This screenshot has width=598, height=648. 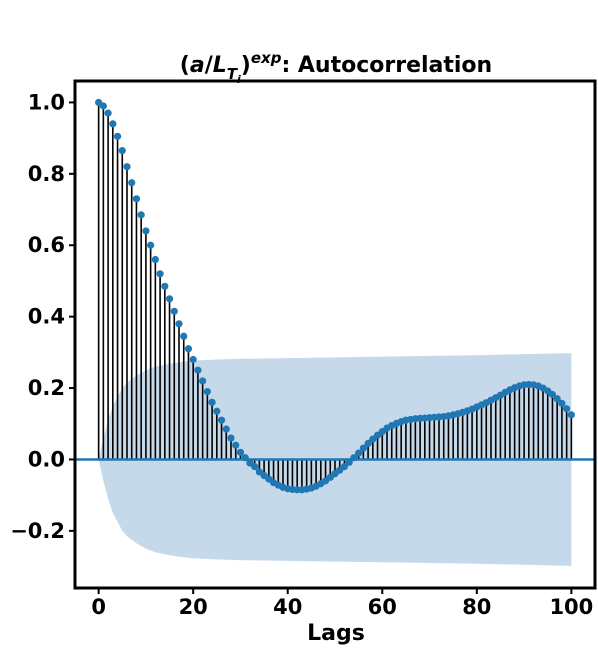 I want to click on x-tick-label: 100, so click(x=571, y=607).